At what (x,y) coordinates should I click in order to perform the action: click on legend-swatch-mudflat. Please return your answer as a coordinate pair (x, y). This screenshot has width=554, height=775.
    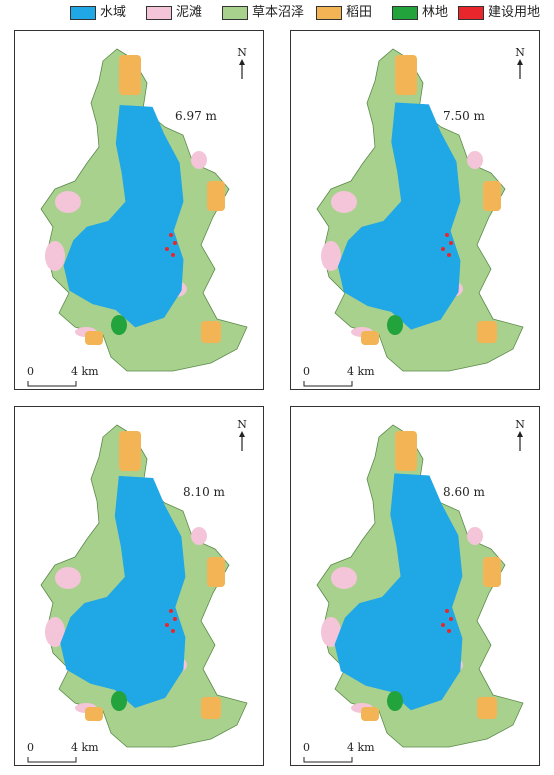
    Looking at the image, I should click on (159, 13).